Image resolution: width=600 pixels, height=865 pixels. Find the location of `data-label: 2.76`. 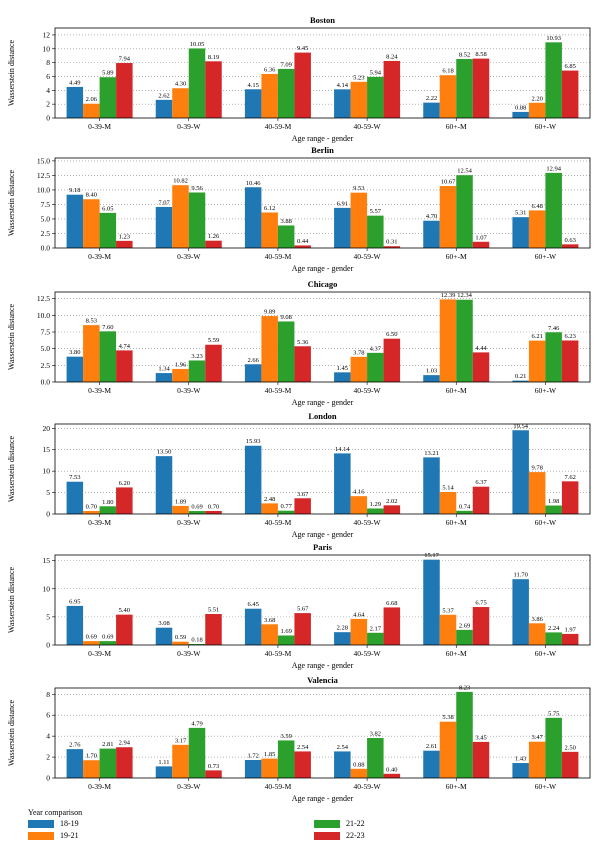

data-label: 2.76 is located at coordinates (75, 745).